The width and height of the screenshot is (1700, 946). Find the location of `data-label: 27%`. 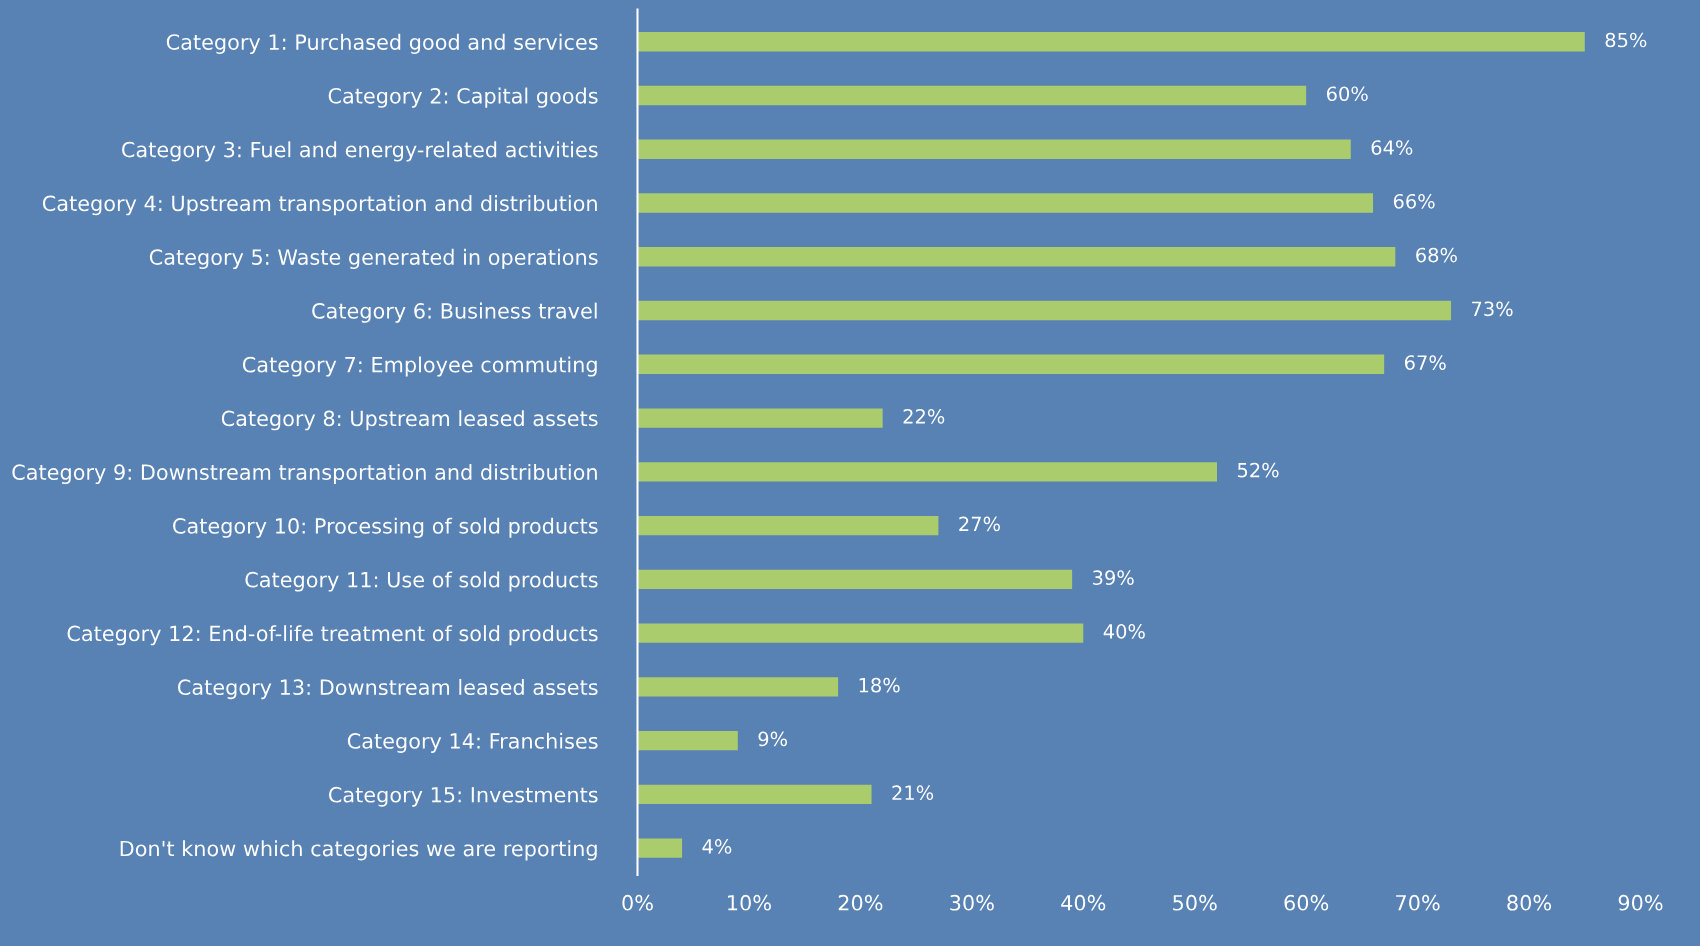

data-label: 27% is located at coordinates (979, 524).